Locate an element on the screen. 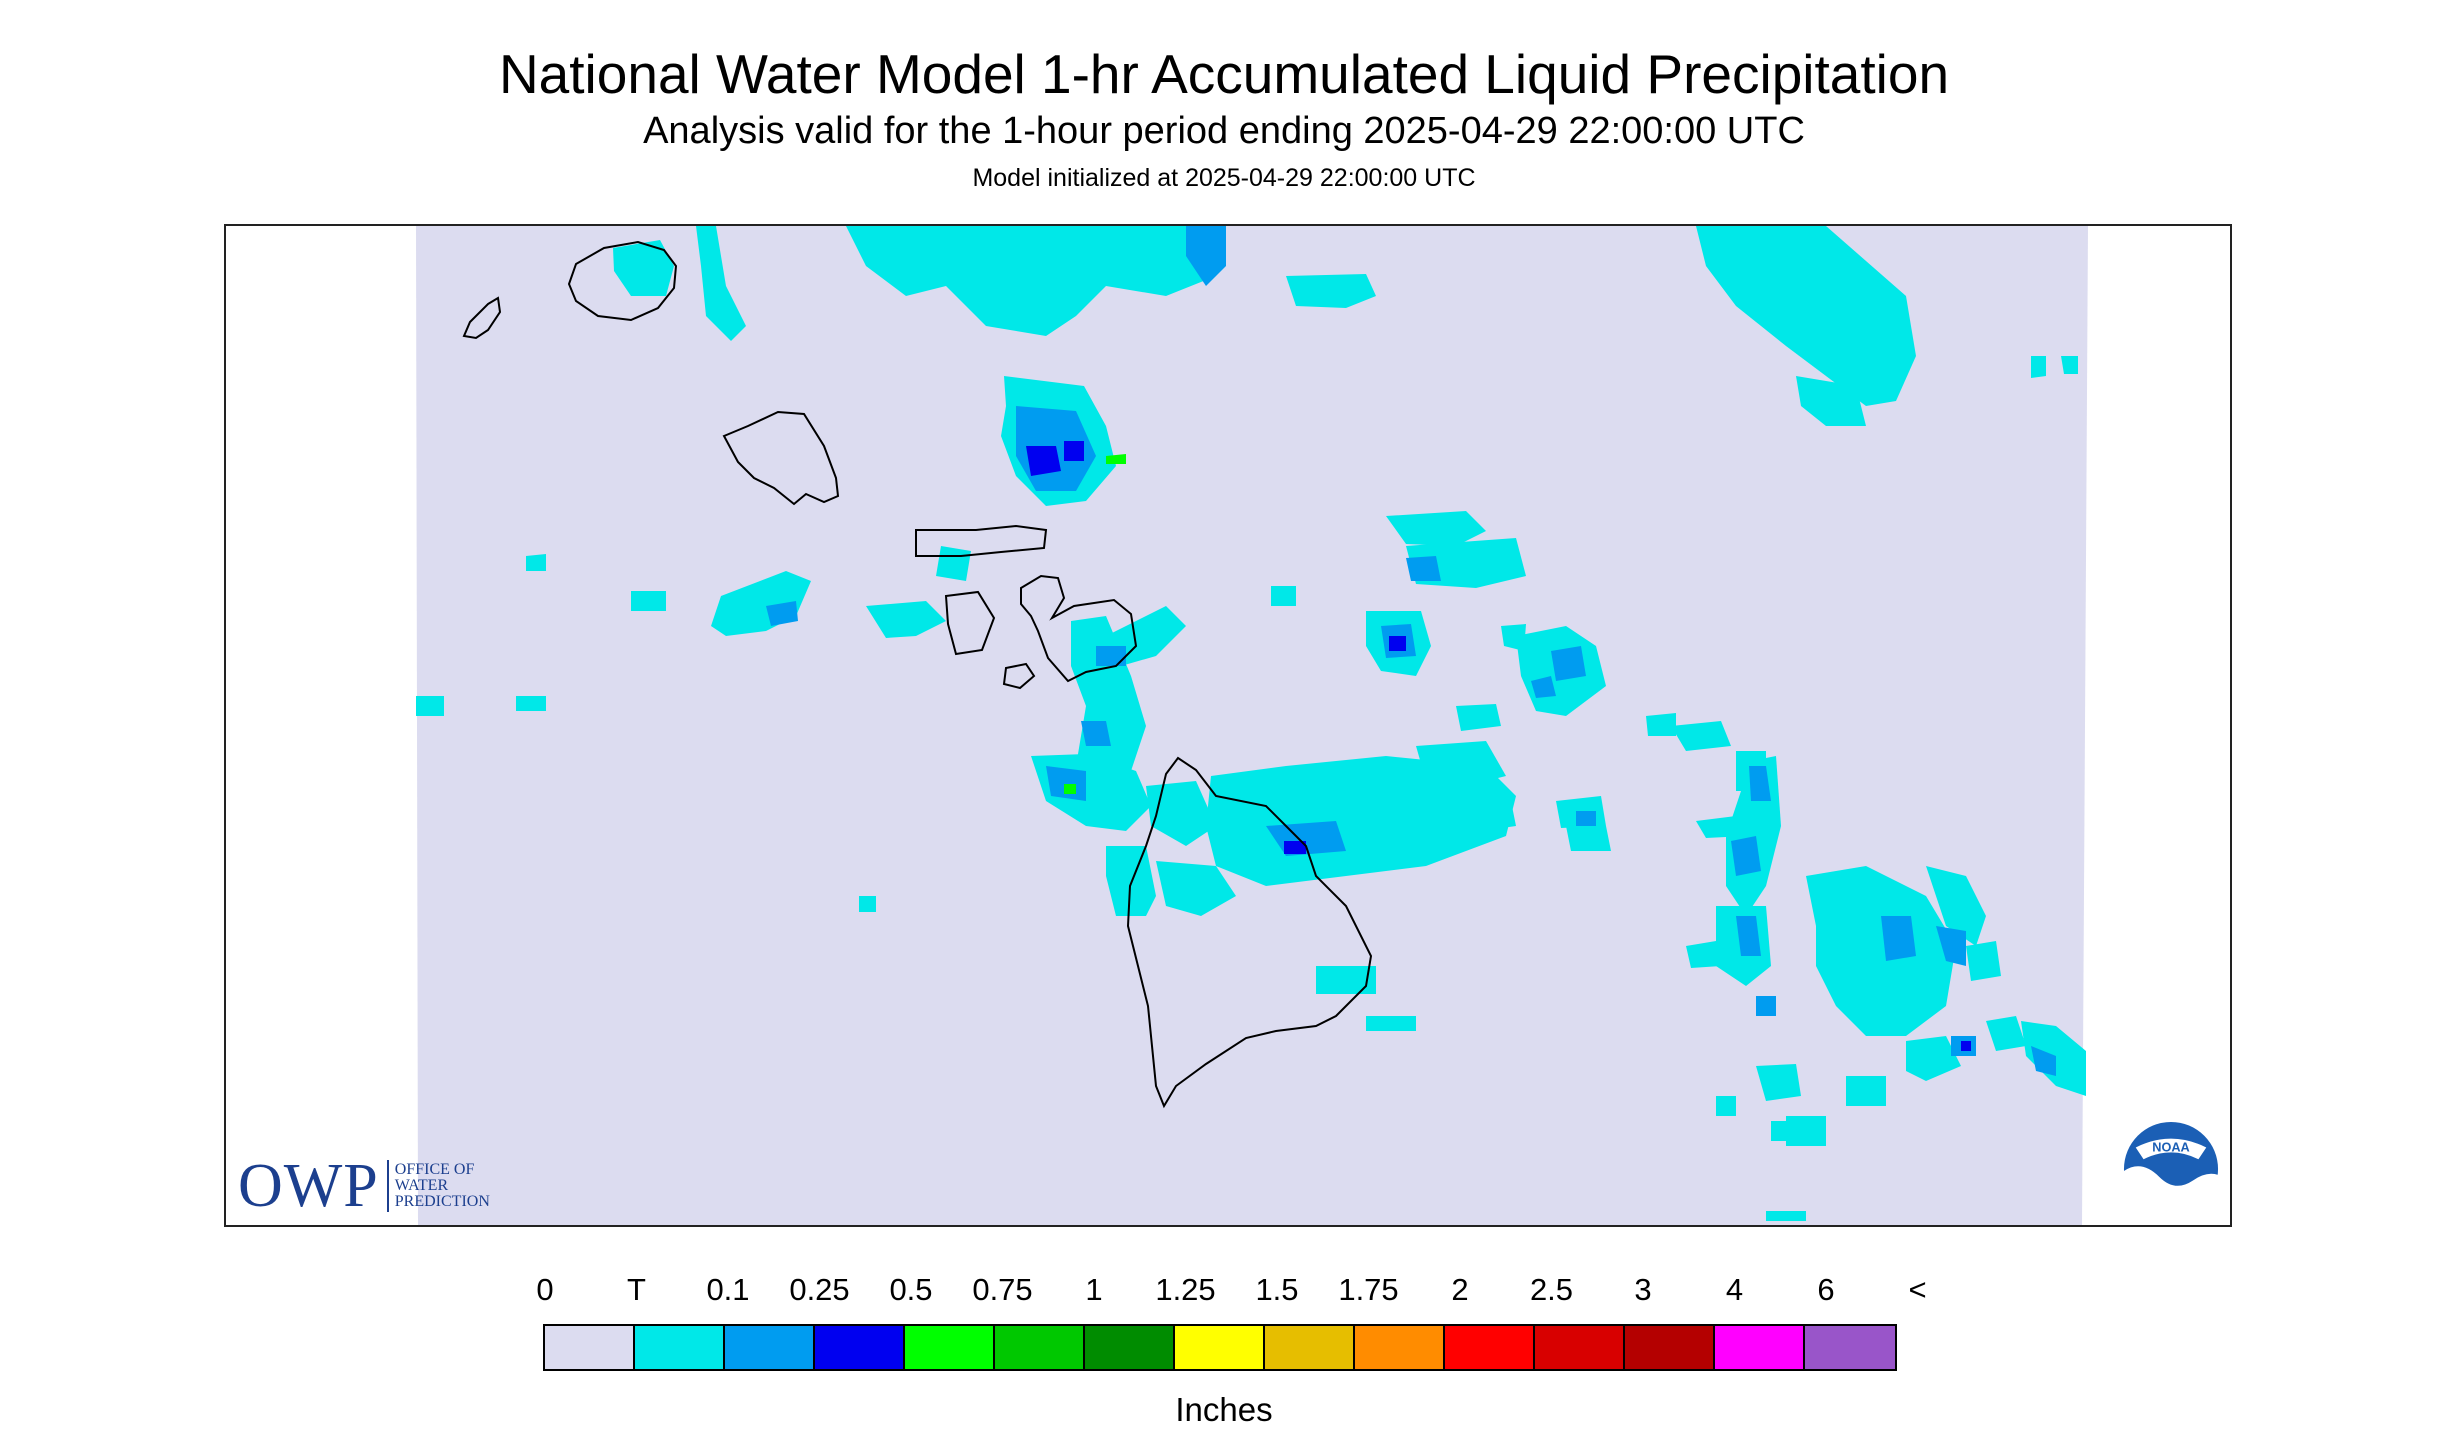 The height and width of the screenshot is (1448, 2448). legend-colorbar is located at coordinates (1220, 1347).